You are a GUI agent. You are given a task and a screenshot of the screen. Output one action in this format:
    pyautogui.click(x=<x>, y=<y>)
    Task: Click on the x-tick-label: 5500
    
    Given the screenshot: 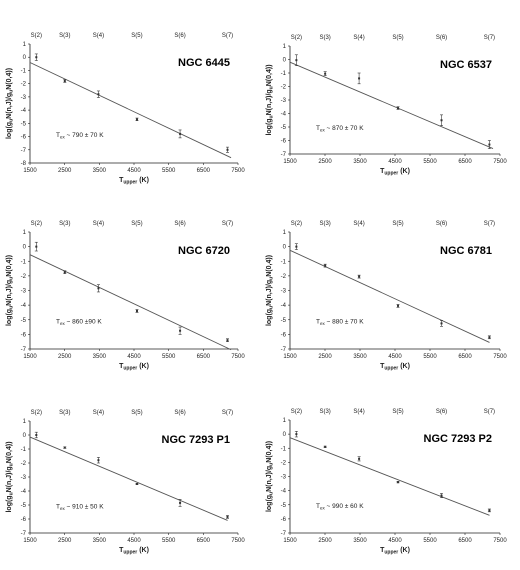 What is the action you would take?
    pyautogui.click(x=169, y=541)
    